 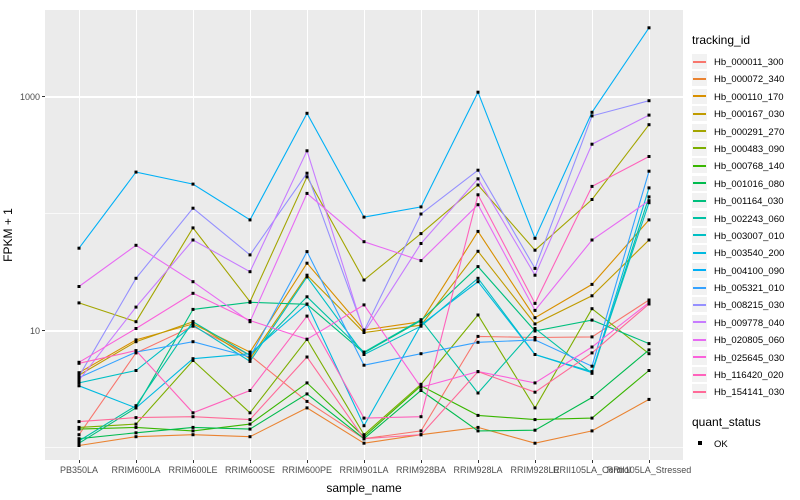 I want to click on legend-item-ok: OK, so click(x=745, y=443).